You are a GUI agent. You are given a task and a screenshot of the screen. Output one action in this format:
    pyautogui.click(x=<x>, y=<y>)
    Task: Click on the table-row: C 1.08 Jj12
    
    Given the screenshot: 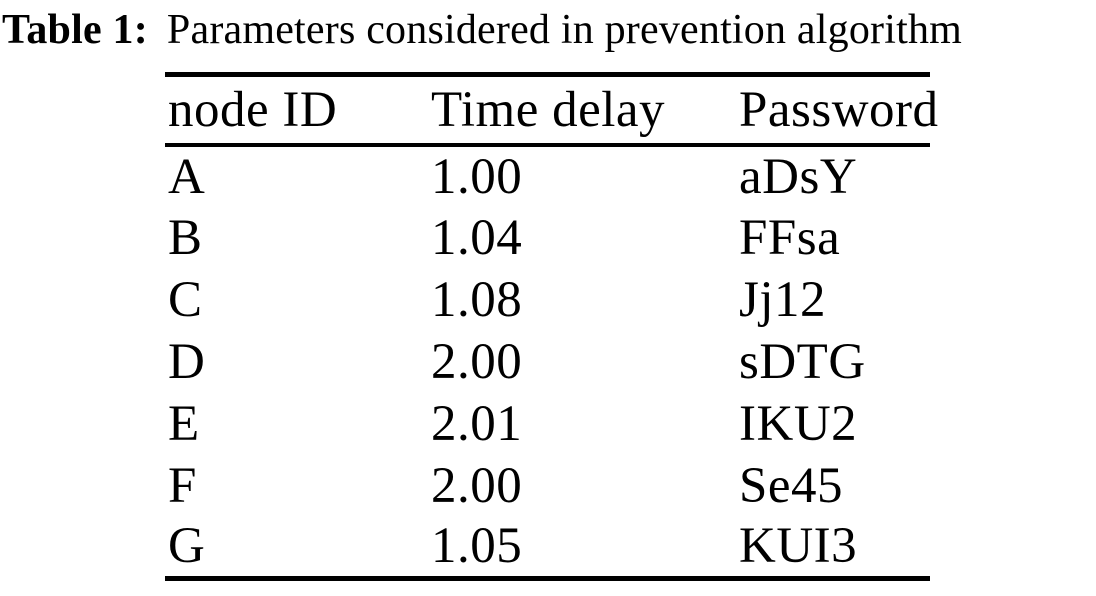 What is the action you would take?
    pyautogui.click(x=547, y=300)
    